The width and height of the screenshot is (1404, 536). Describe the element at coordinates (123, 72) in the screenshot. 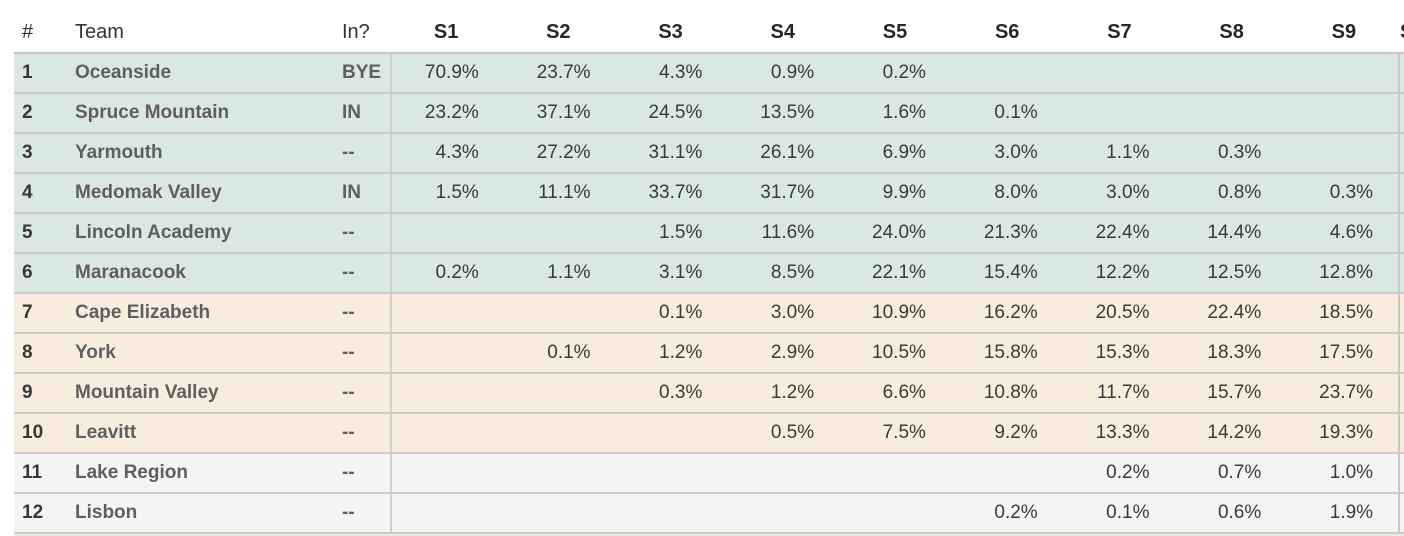

I see `team-cell: Oceanside` at that location.